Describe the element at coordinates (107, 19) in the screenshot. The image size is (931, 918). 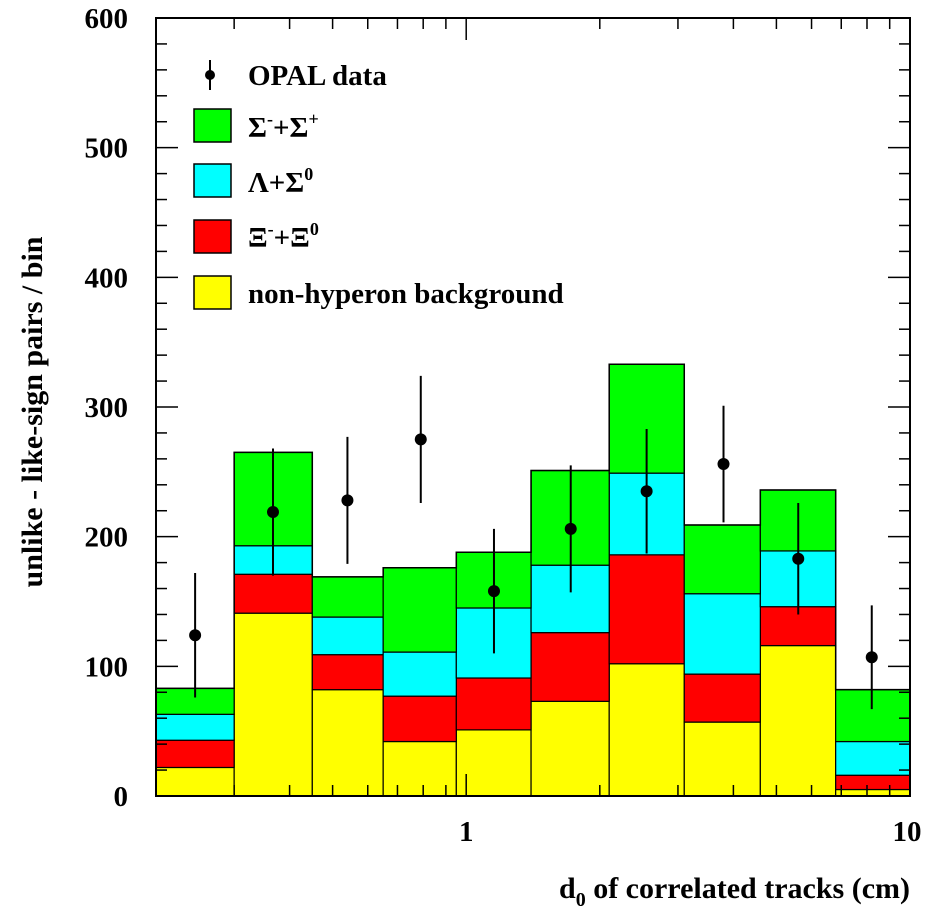
I see `y-tick-label-600: 600` at that location.